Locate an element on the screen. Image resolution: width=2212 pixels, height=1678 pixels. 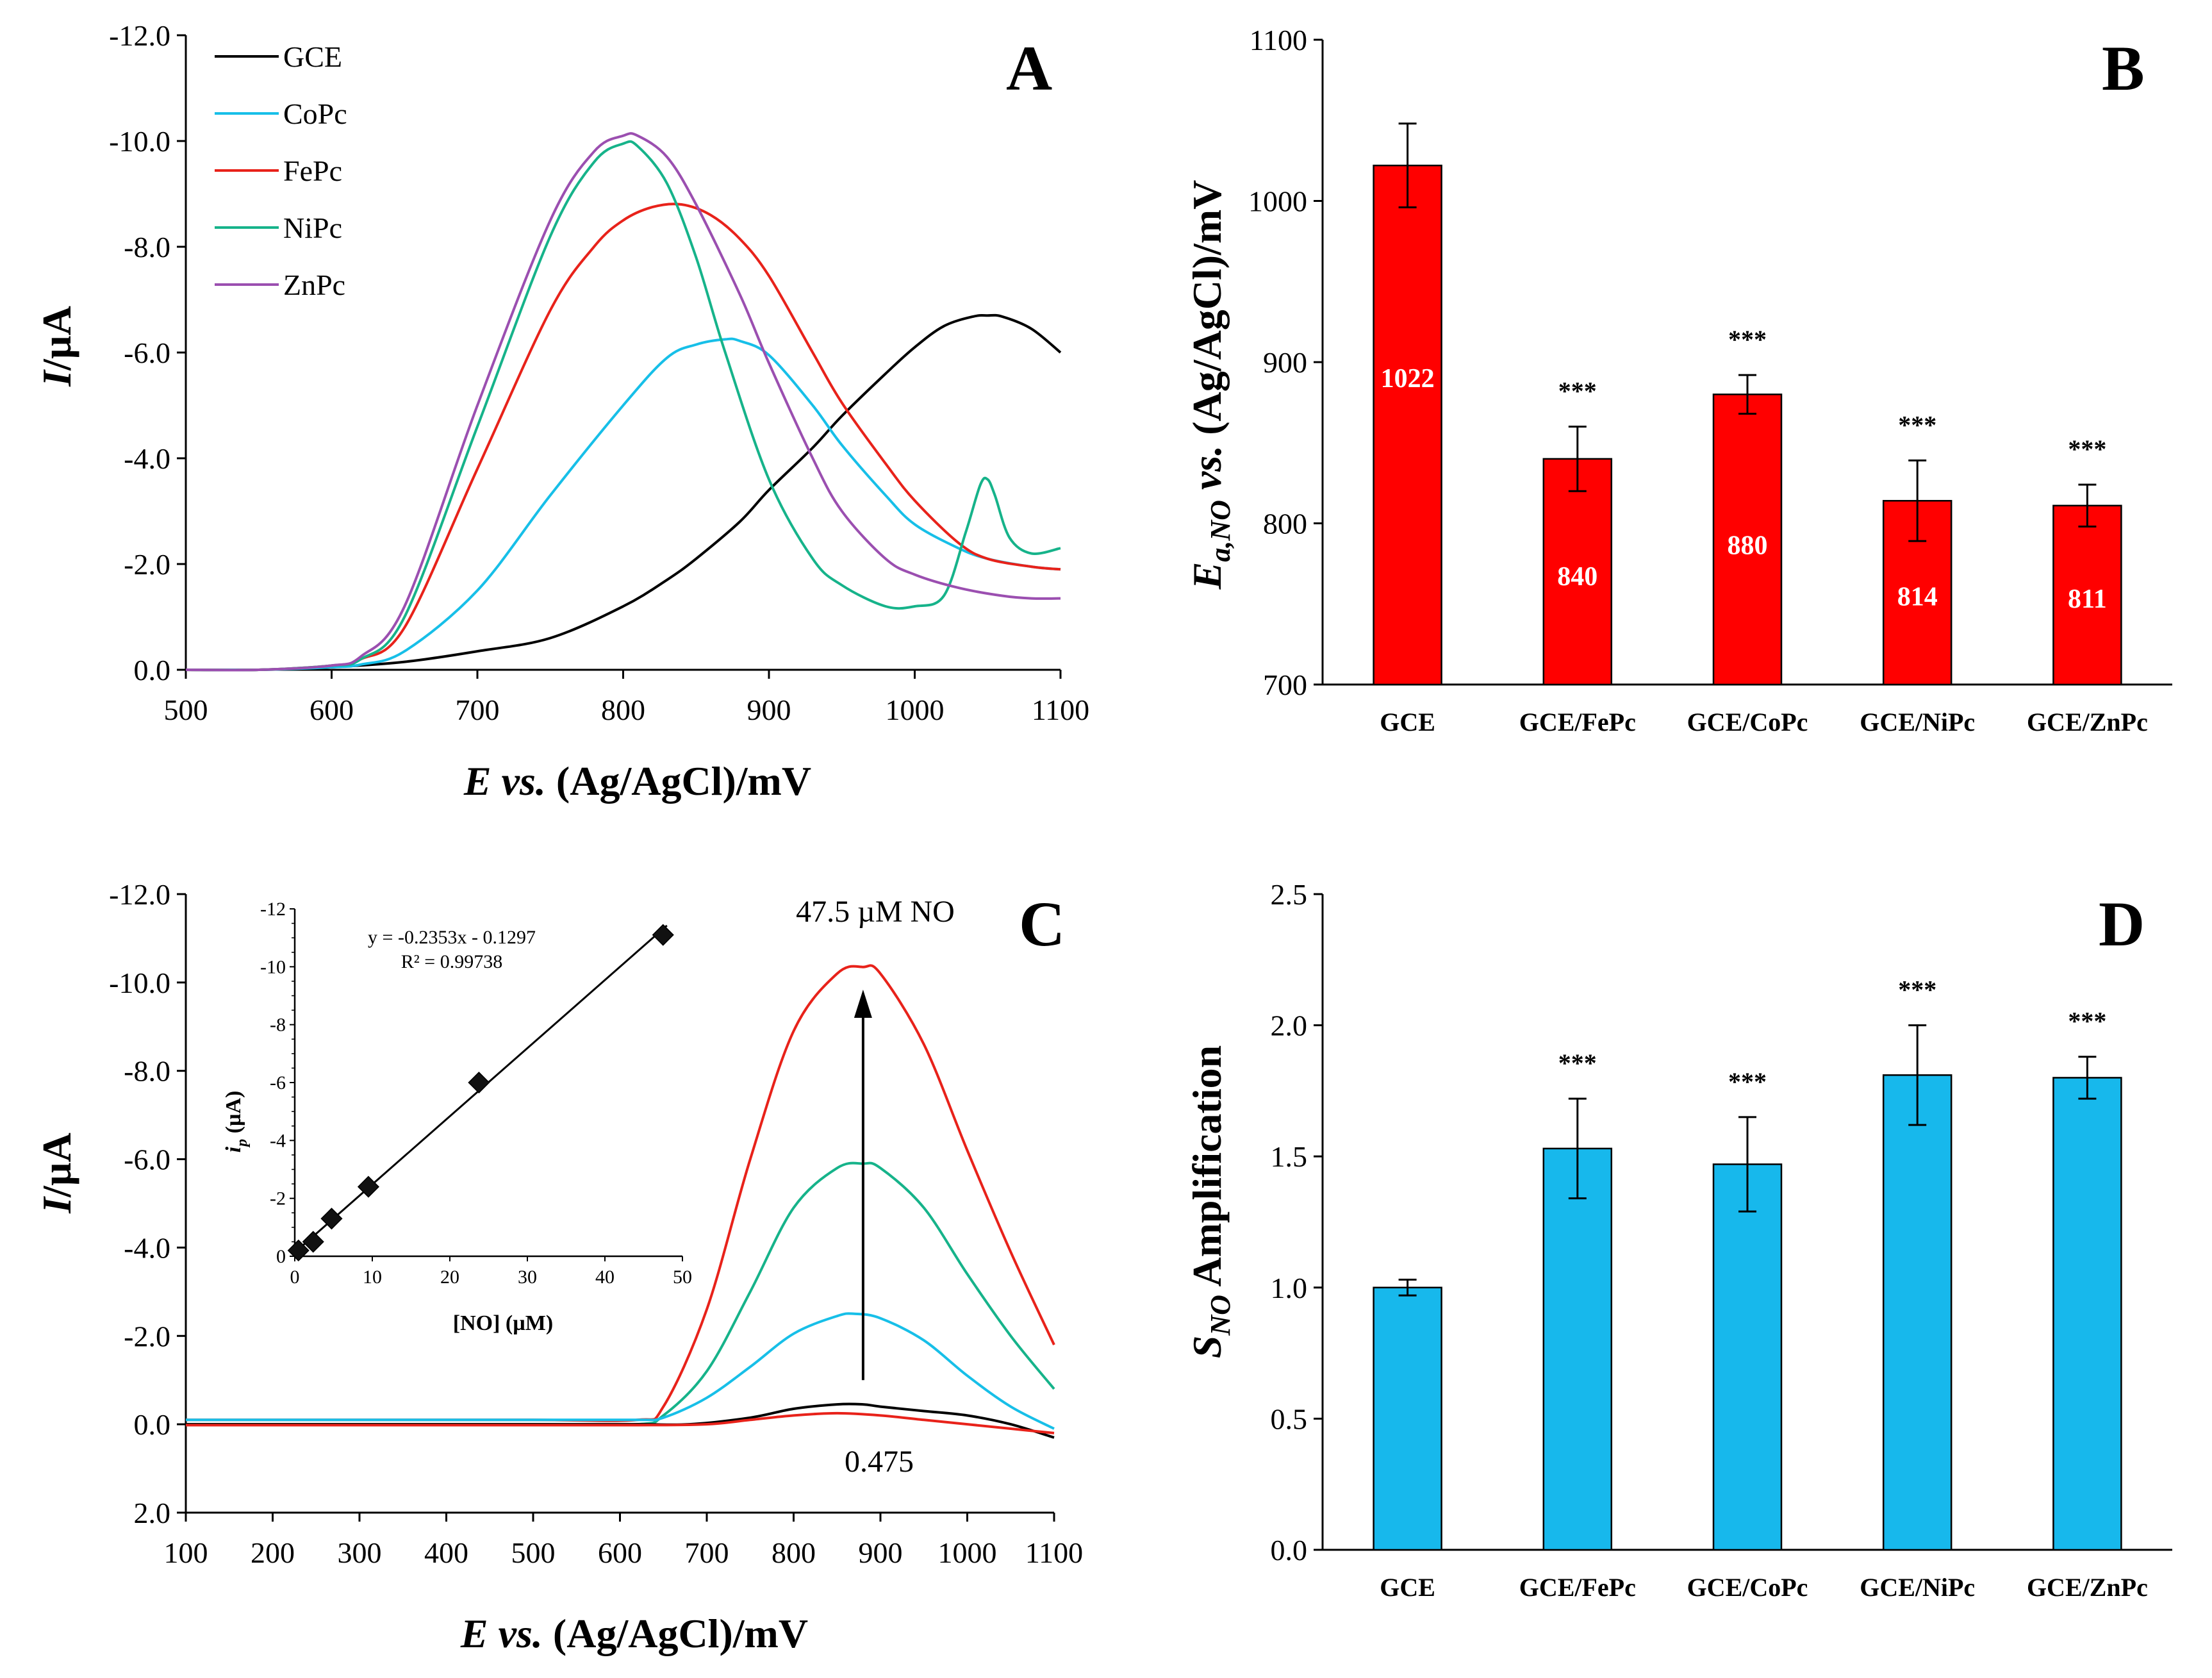
panel-c-x-tick-label: 800 is located at coordinates (794, 1552).